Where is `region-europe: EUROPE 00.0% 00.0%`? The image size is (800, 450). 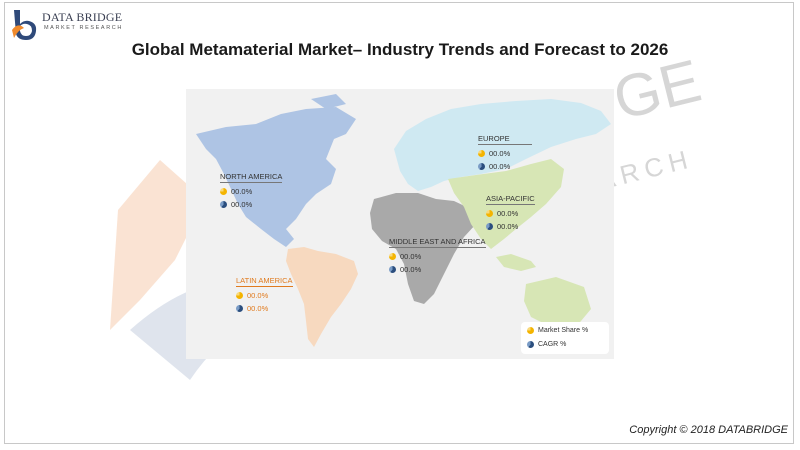
region-europe: EUROPE 00.0% 00.0% is located at coordinates (505, 152).